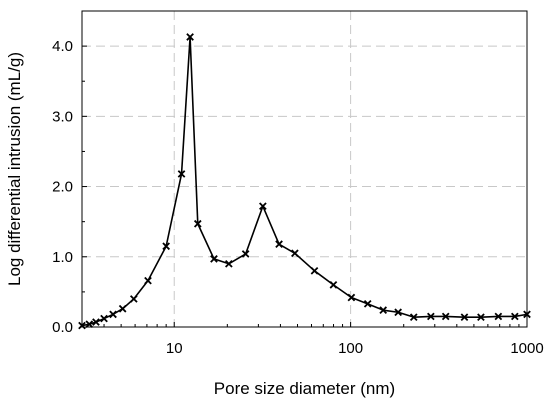 This screenshot has width=550, height=406. I want to click on y-tick-label: 1.0, so click(62, 257).